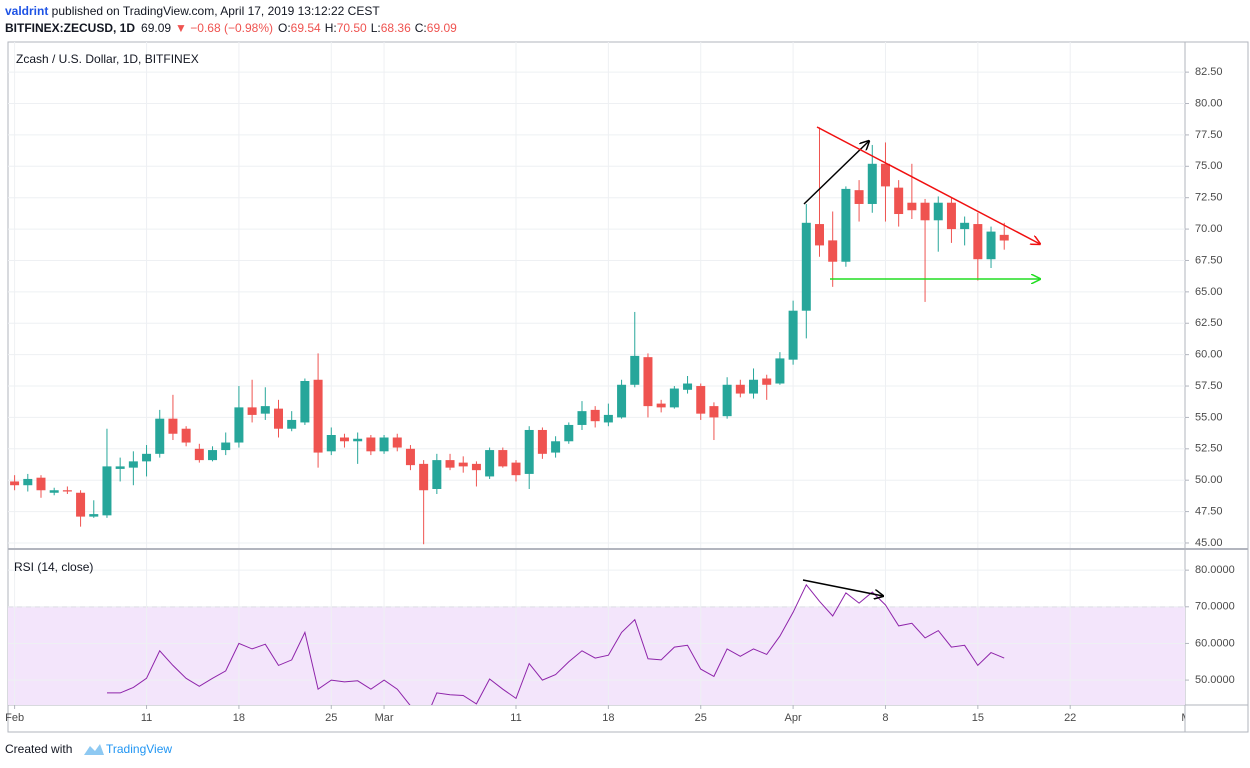  What do you see at coordinates (793, 718) in the screenshot?
I see `x-tick-label: Apr` at bounding box center [793, 718].